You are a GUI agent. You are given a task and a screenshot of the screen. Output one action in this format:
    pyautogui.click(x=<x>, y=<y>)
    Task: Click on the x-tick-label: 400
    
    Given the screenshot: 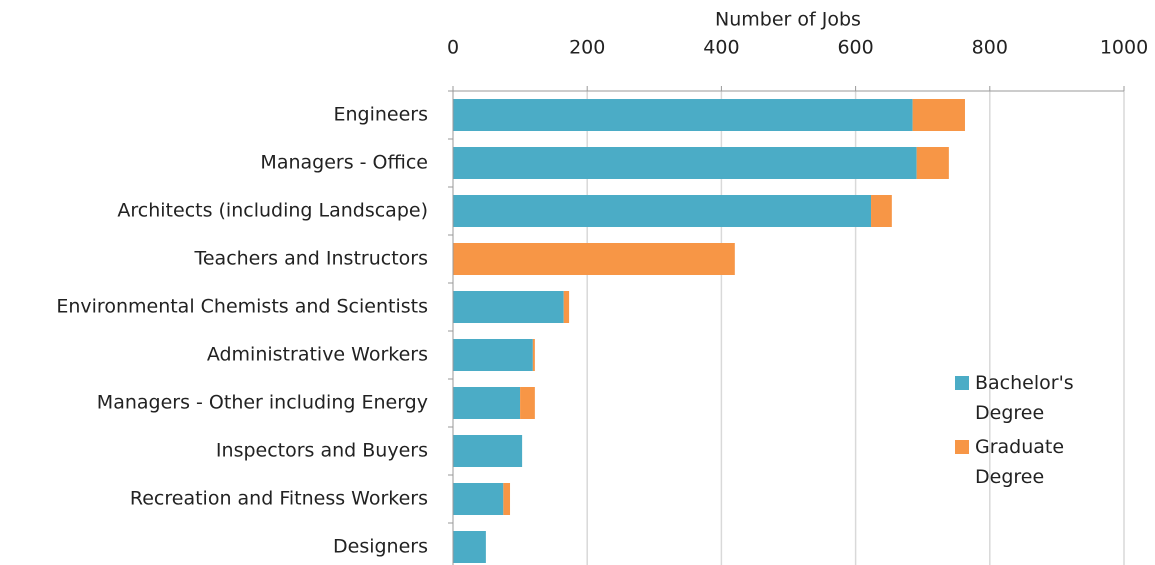 What is the action you would take?
    pyautogui.click(x=721, y=48)
    